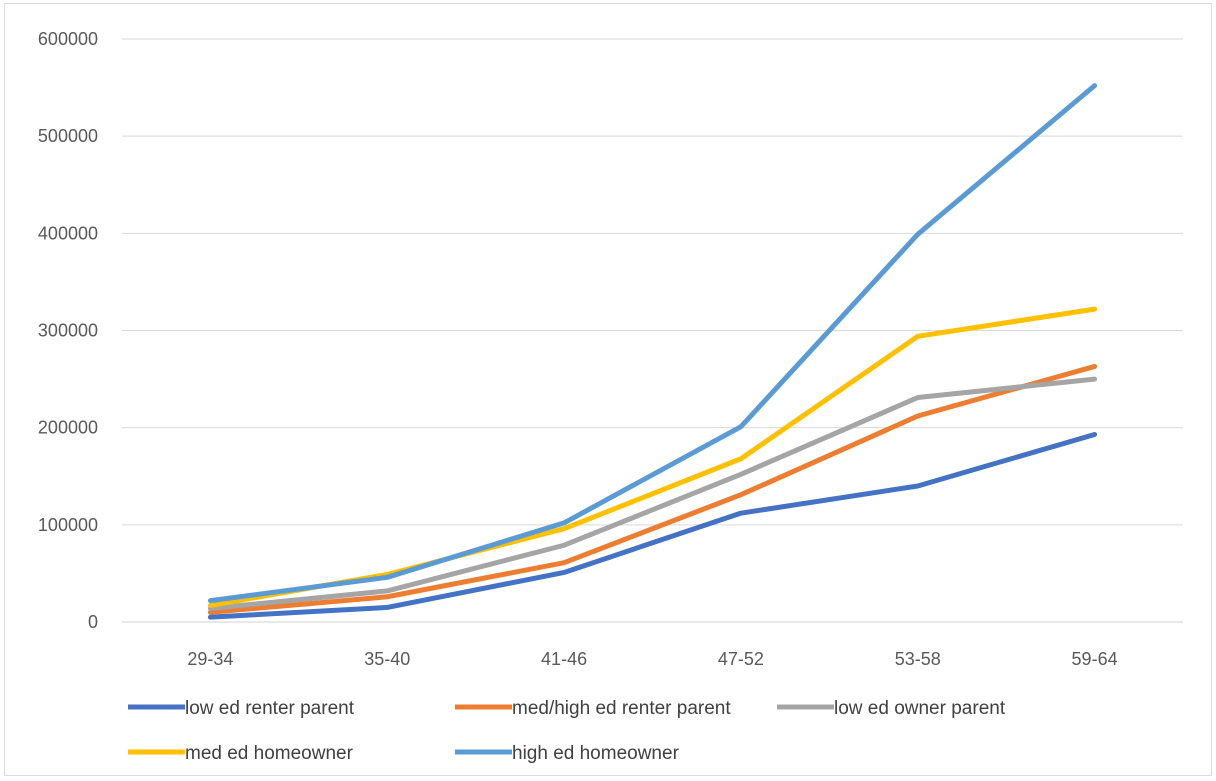 The image size is (1216, 781). Describe the element at coordinates (269, 753) in the screenshot. I see `legend-label-3: med ed homeowner` at that location.